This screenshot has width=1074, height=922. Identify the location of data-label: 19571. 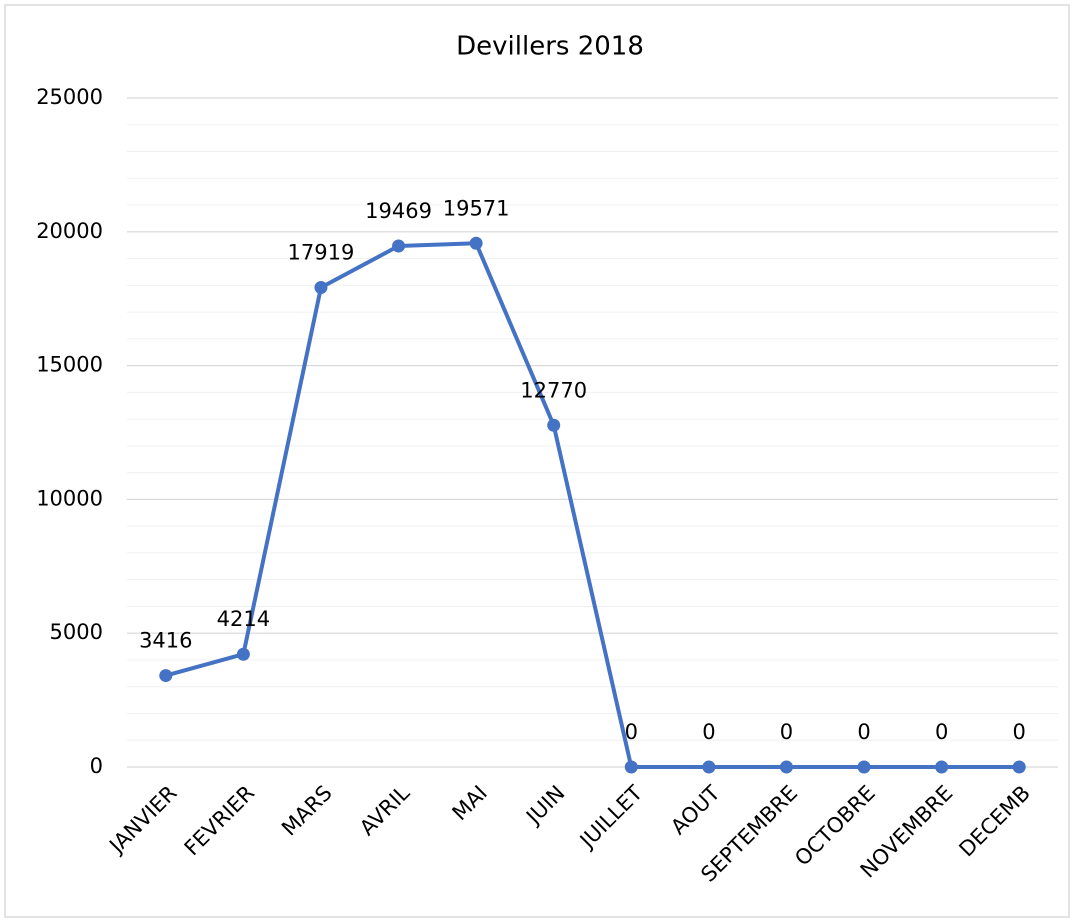
(476, 208).